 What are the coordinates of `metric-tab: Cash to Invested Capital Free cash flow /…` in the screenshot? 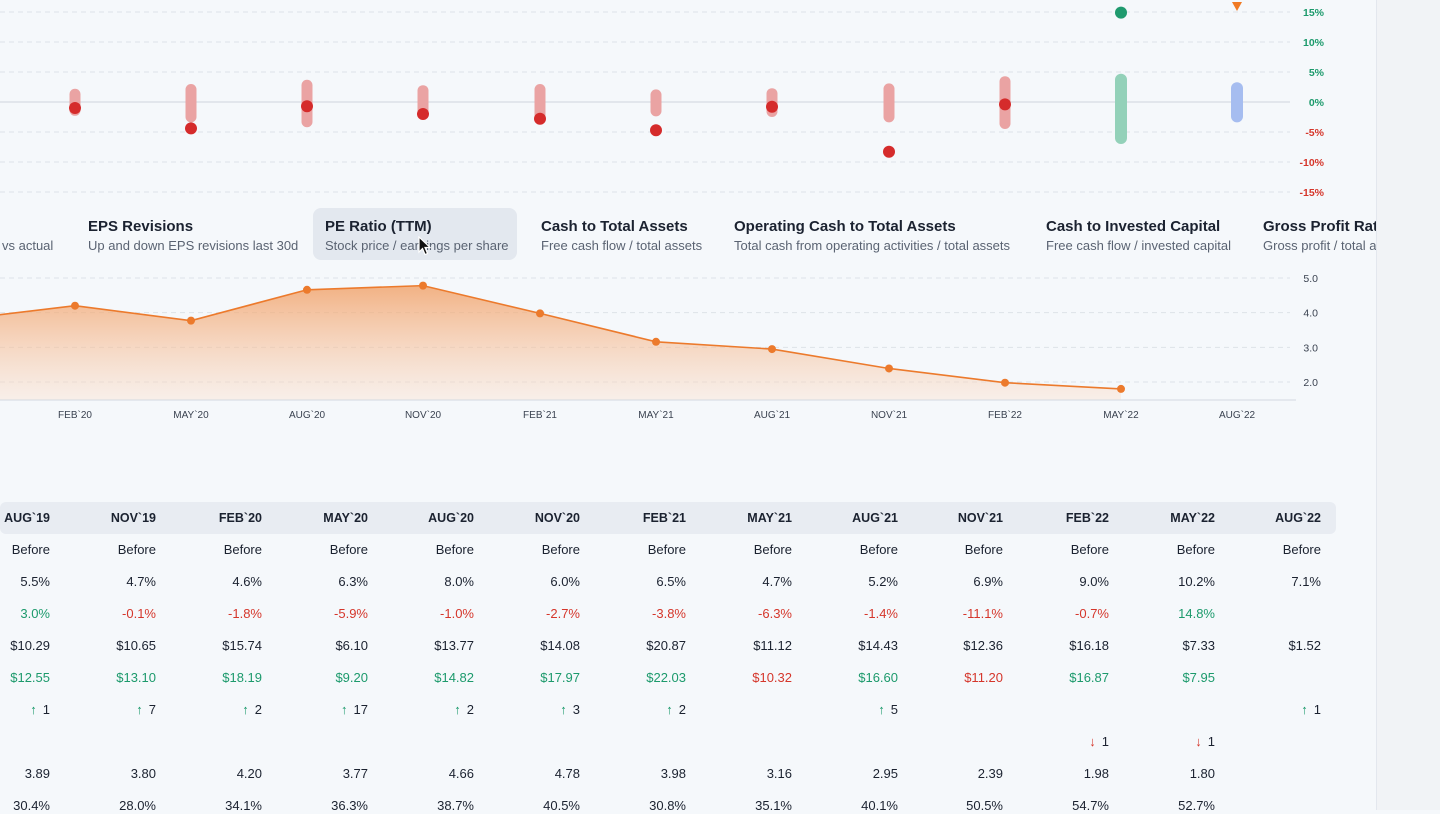 It's located at (1138, 234).